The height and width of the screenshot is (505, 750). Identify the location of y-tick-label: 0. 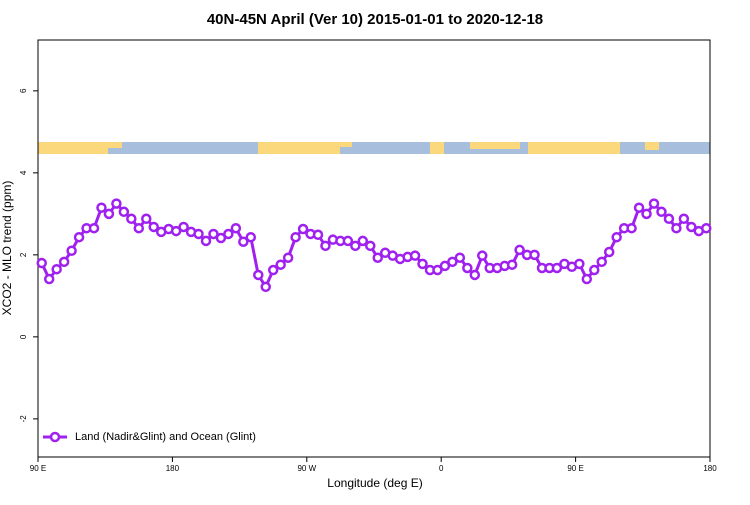
(23, 336).